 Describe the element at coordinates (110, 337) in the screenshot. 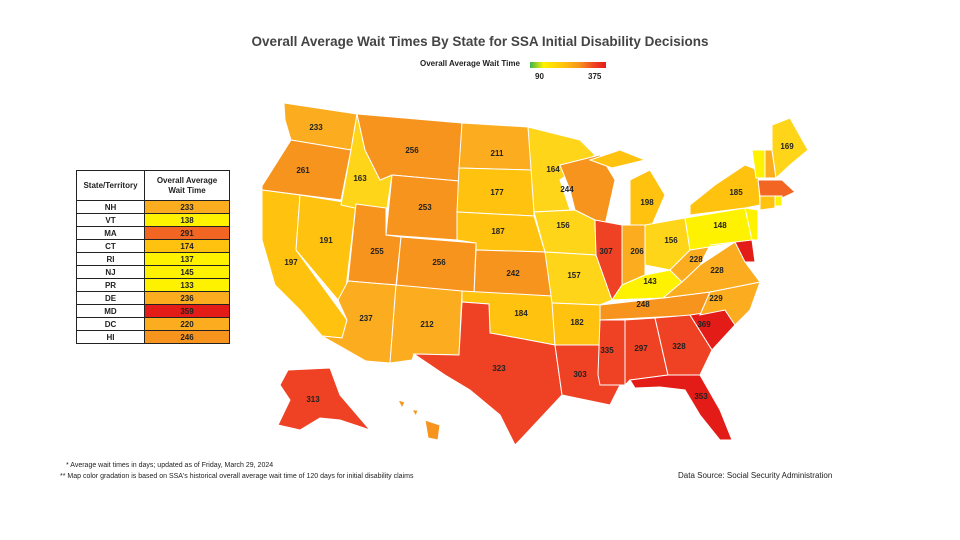

I see `table-cell-state: HI` at that location.